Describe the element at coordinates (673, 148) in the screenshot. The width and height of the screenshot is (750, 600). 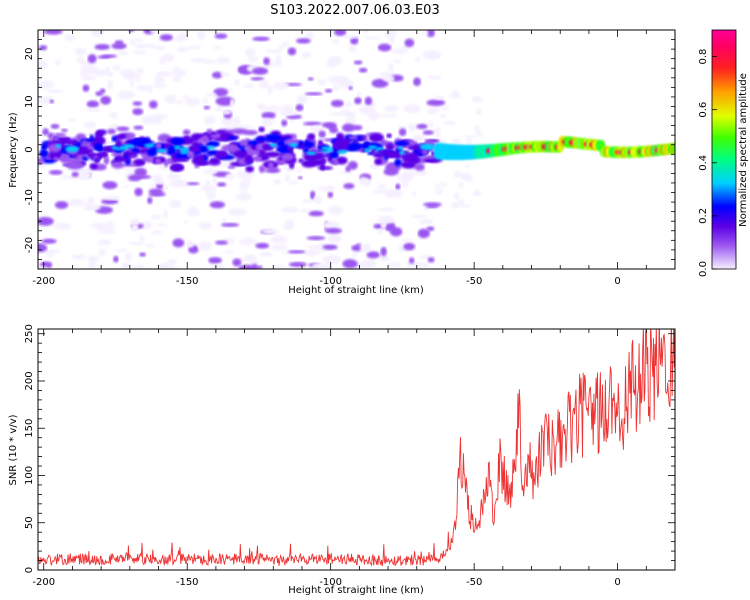
I see `signal-band-cell` at that location.